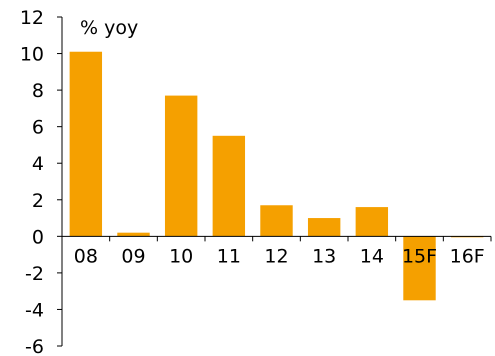 This screenshot has width=495, height=356. Describe the element at coordinates (133, 256) in the screenshot. I see `x-tick-label: 09` at that location.